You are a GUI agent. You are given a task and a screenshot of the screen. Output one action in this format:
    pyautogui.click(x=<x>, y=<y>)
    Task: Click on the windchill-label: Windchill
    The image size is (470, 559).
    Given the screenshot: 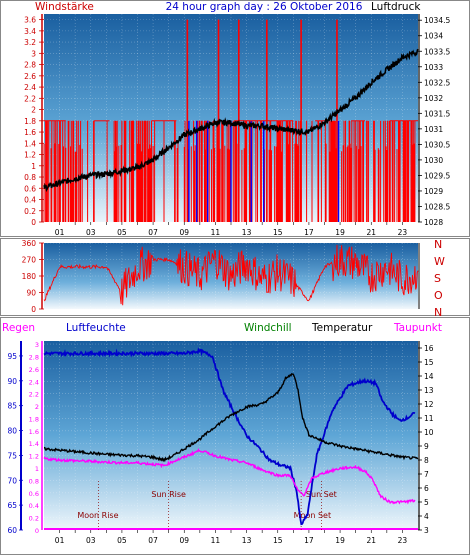 What is the action you would take?
    pyautogui.click(x=268, y=328)
    